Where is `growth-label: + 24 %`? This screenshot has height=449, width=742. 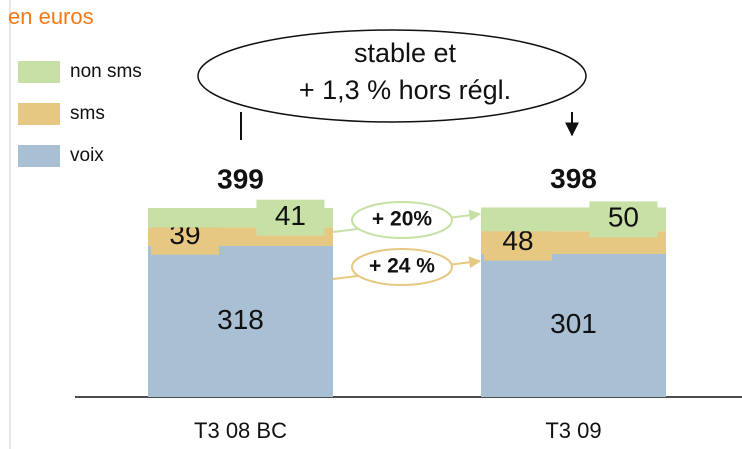
growth-label: + 24 % is located at coordinates (402, 266).